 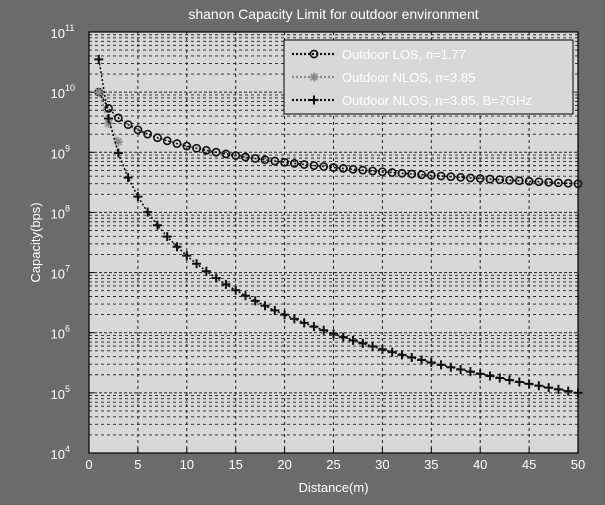 I want to click on x-tick-label: 50, so click(x=578, y=464).